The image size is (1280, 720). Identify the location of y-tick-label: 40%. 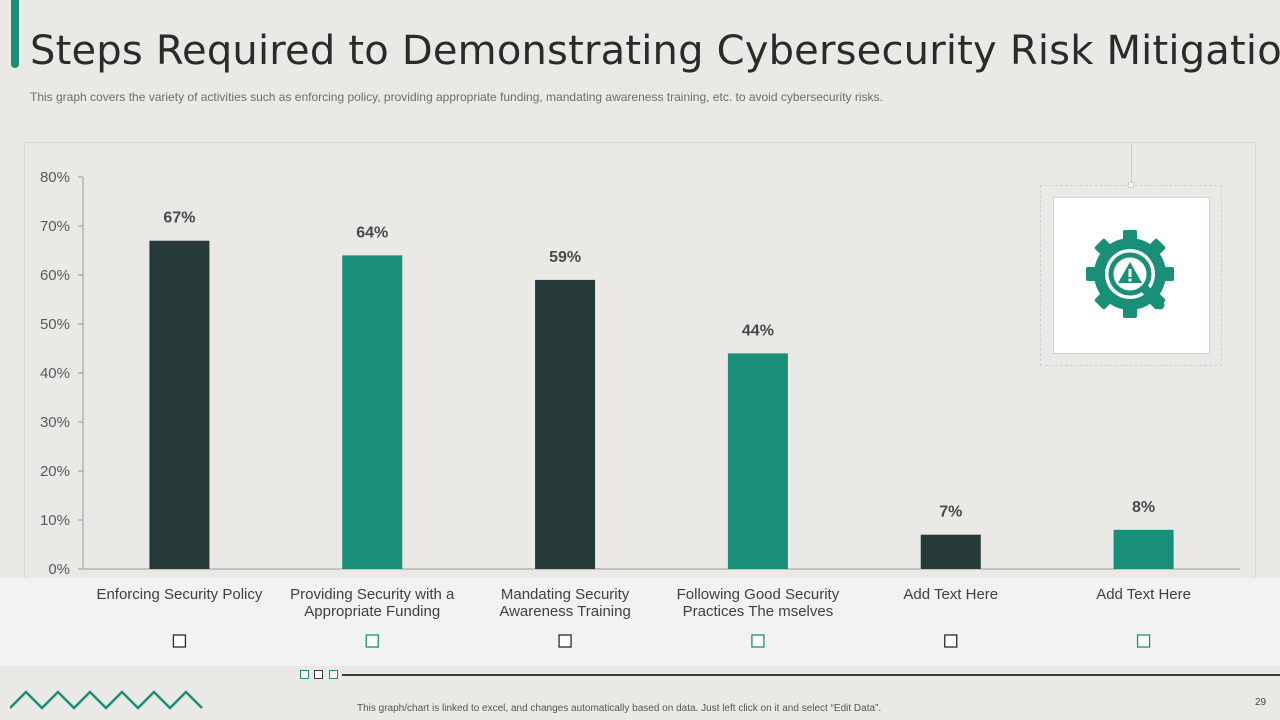
(55, 373).